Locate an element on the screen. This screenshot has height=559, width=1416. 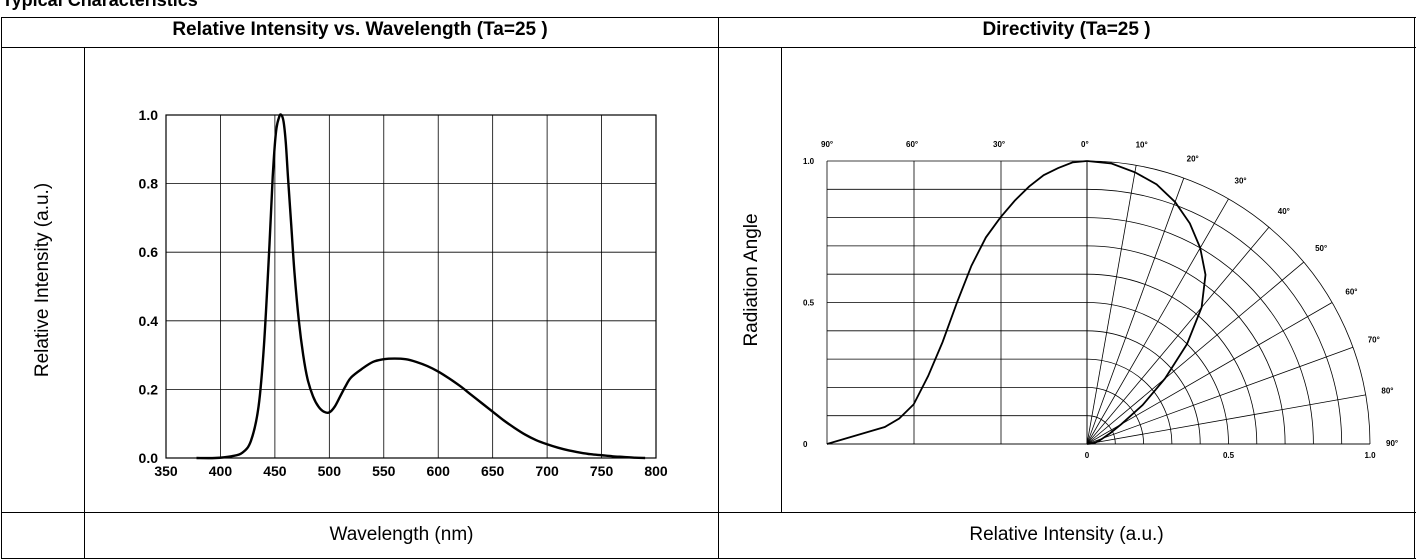
spectrum-y-tick-label: 0.0 is located at coordinates (149, 458).